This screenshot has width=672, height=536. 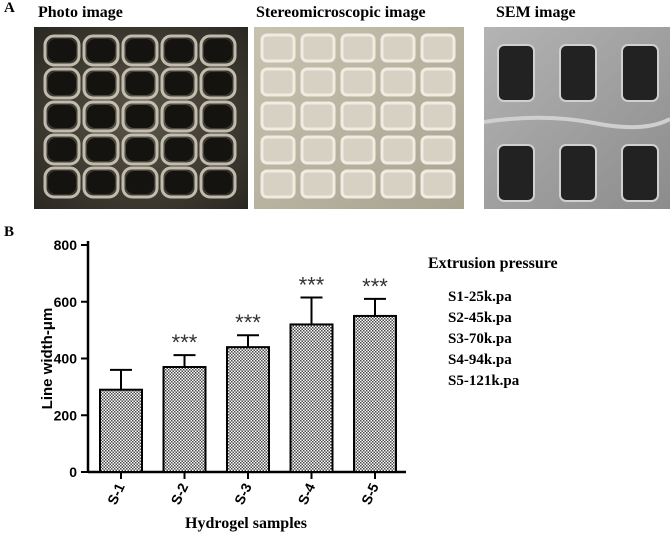 I want to click on photo-image-title: Photo image, so click(x=80, y=12).